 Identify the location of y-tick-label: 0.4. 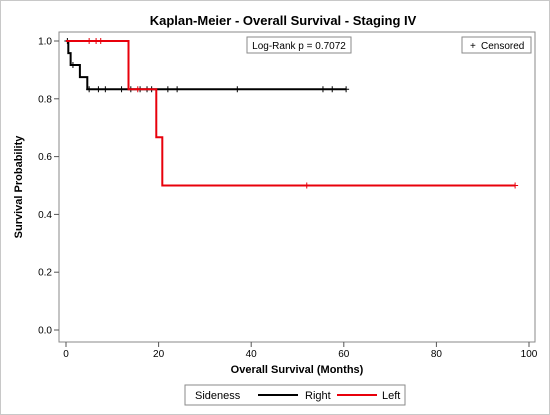
(45, 215).